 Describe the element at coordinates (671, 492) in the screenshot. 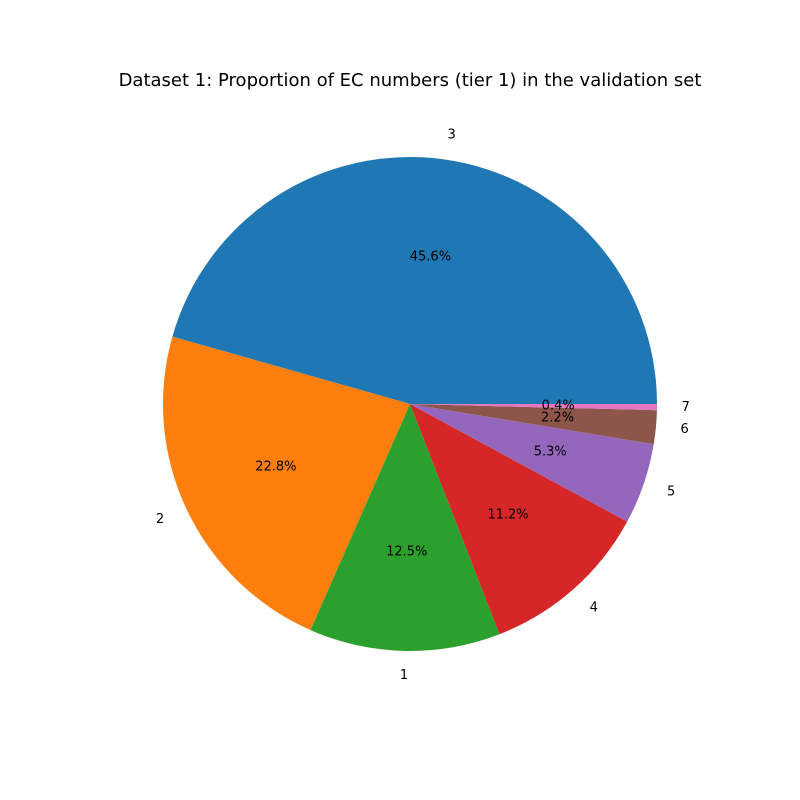

I see `slice-label-5: 5` at that location.